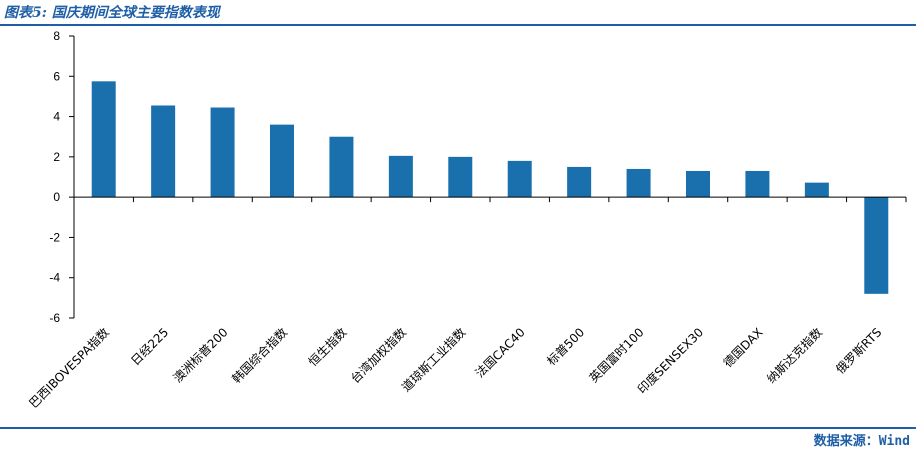 Image resolution: width=916 pixels, height=451 pixels. I want to click on y-tick-label: -4, so click(54, 278).